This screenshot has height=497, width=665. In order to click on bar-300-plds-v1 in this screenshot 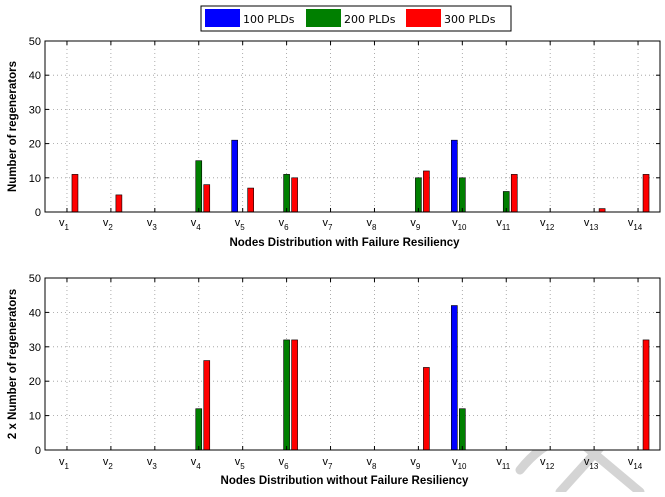, I will do `click(75, 193)`.